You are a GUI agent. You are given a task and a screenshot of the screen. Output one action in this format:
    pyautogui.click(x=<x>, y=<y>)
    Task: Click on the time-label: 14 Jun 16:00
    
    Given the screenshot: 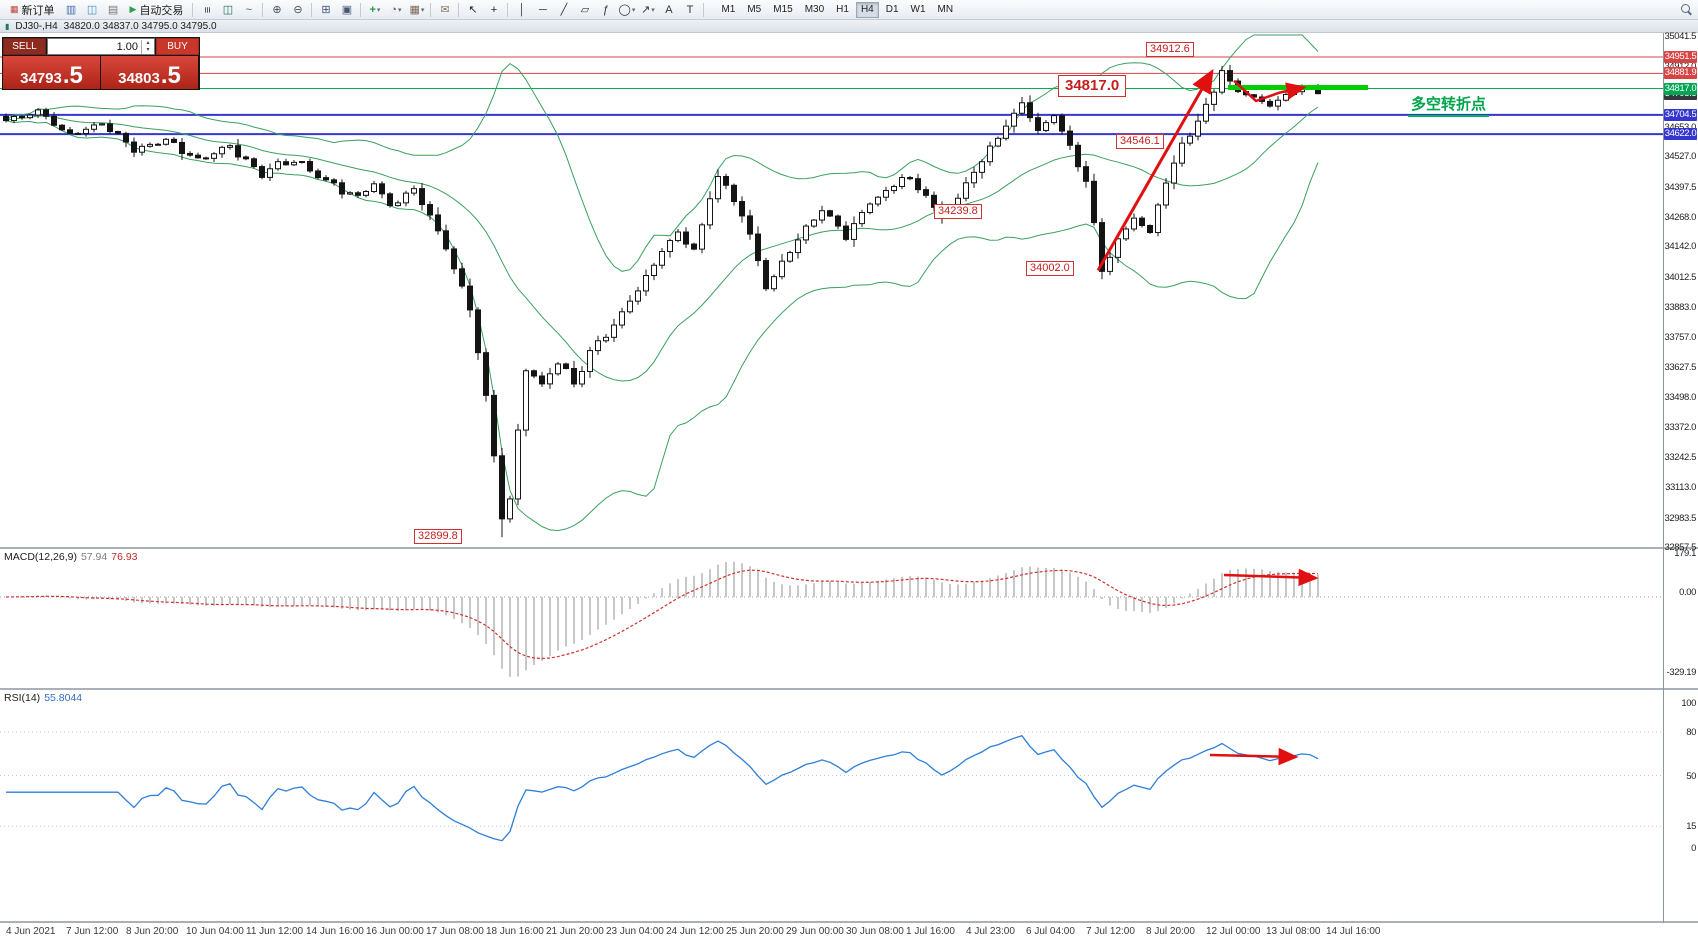 What is the action you would take?
    pyautogui.click(x=335, y=931)
    